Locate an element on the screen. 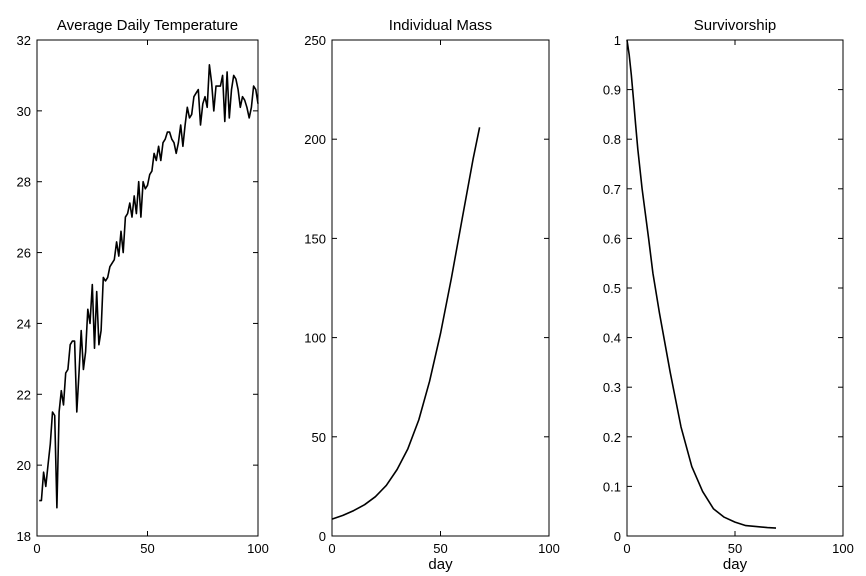  survivorship-title: Survivorship is located at coordinates (735, 25).